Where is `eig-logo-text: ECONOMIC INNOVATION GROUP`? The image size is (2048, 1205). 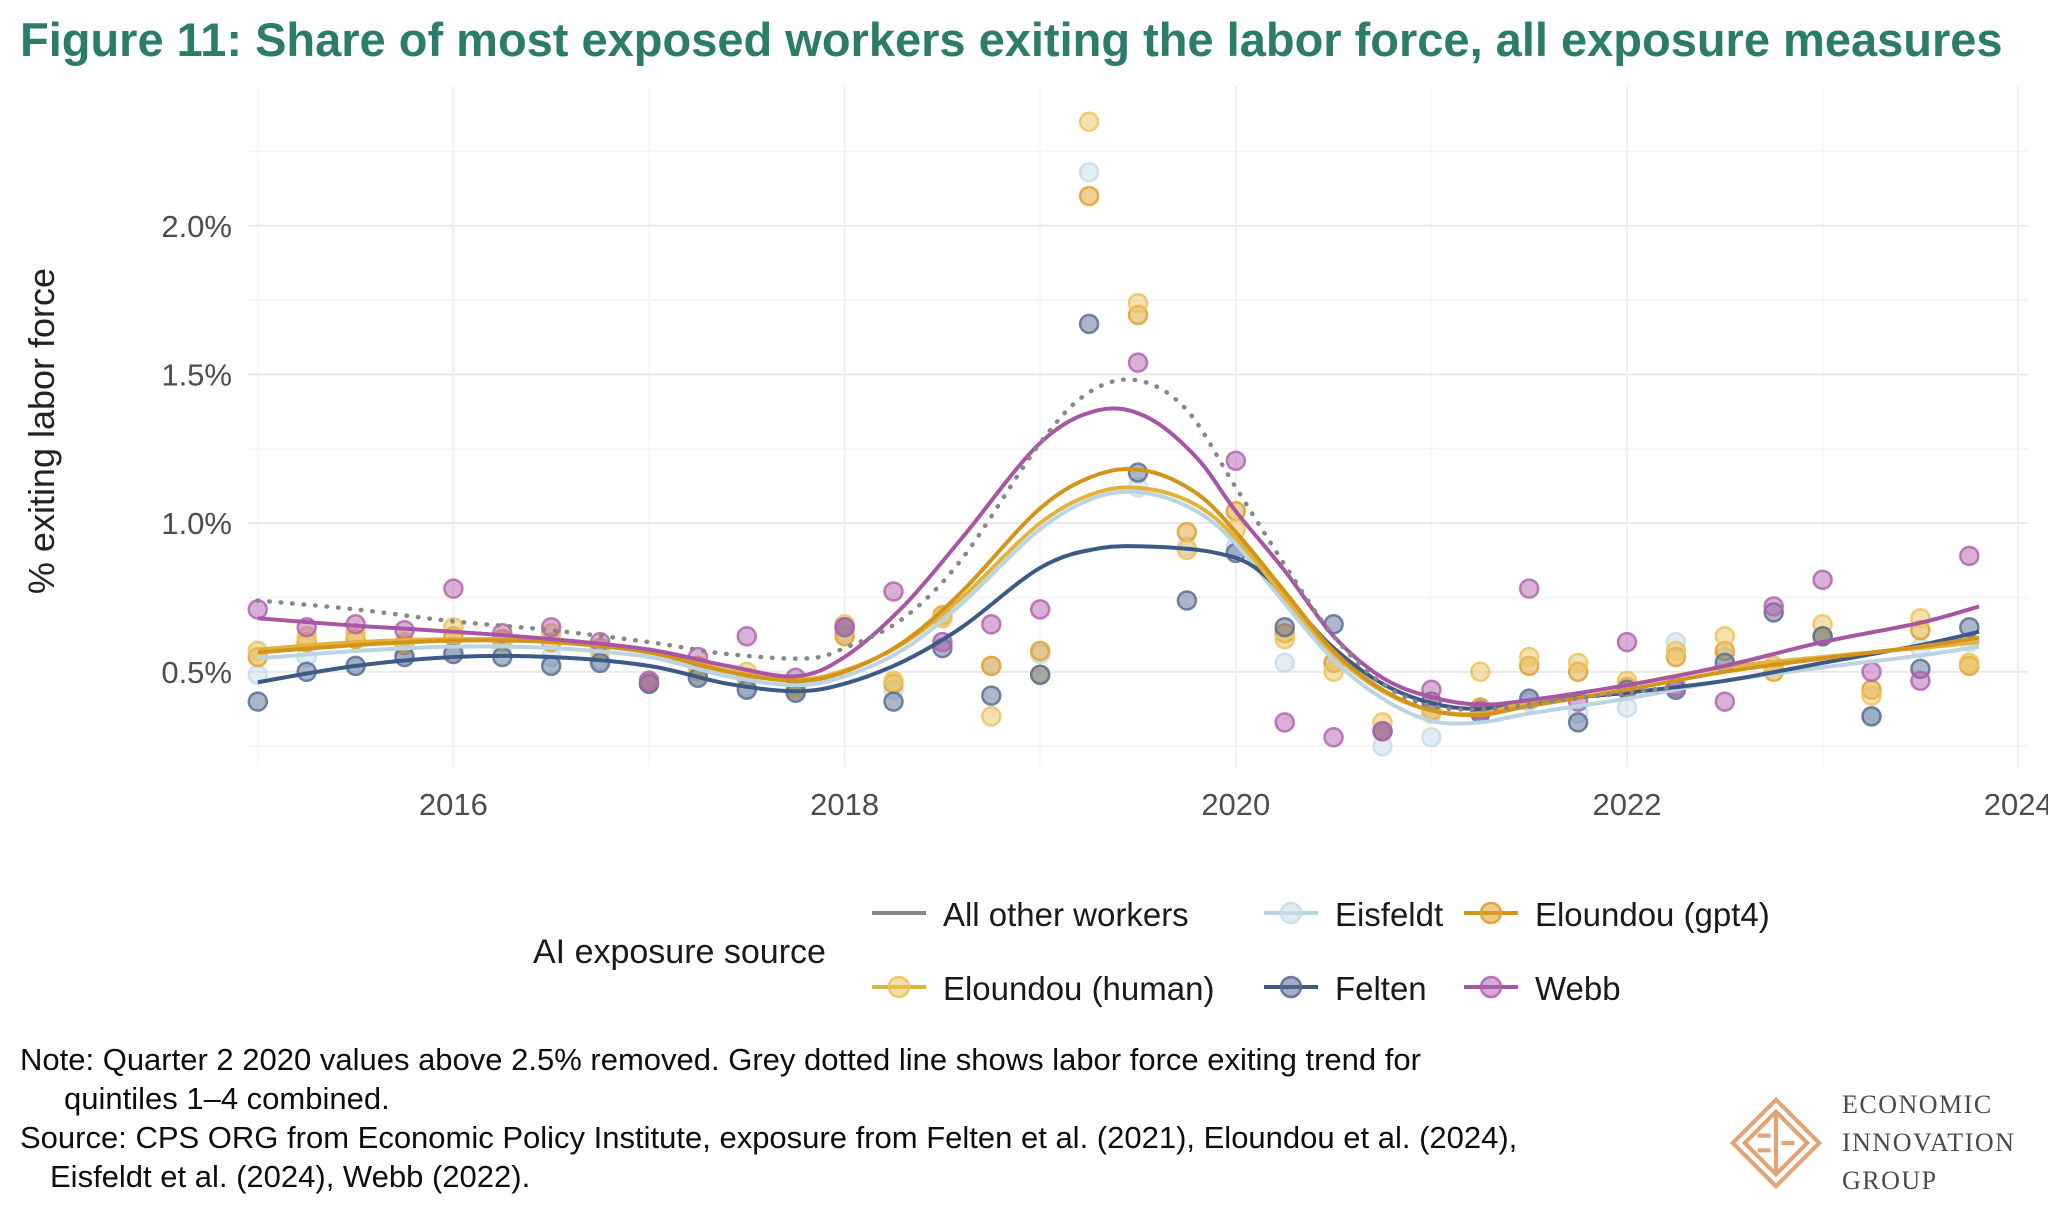 eig-logo-text: ECONOMIC INNOVATION GROUP is located at coordinates (1928, 1143).